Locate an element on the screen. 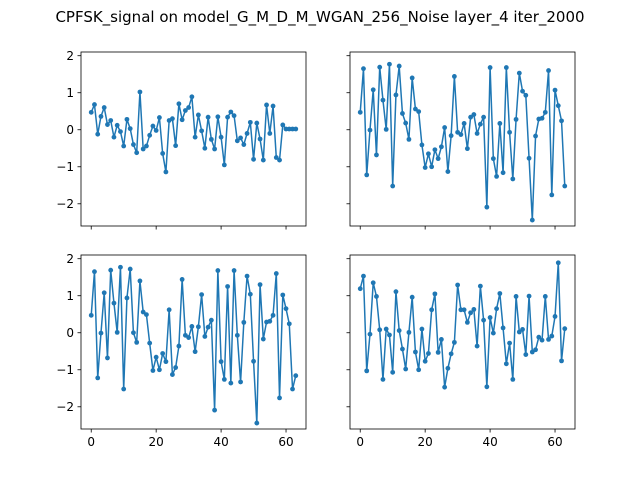 This screenshot has width=640, height=480. axes-frame is located at coordinates (193, 342).